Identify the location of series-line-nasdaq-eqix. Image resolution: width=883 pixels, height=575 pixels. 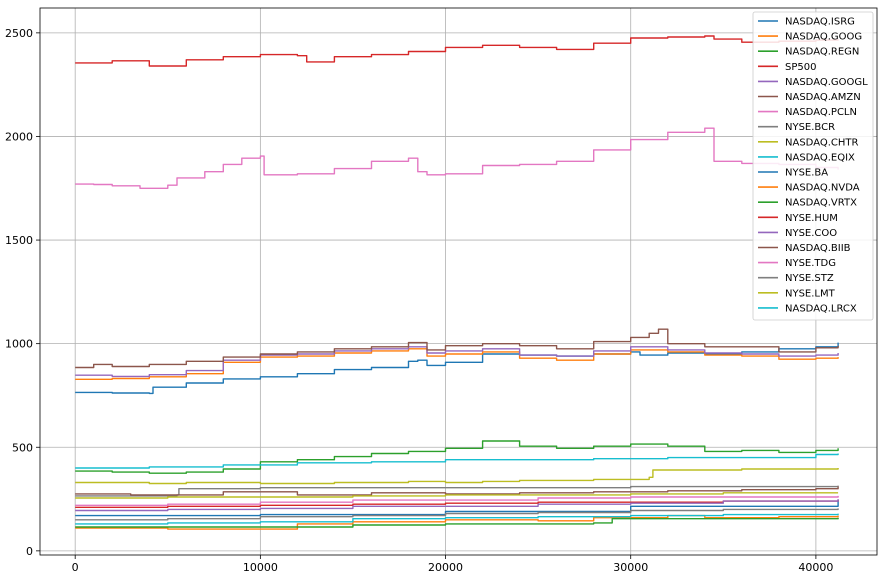
(457, 461).